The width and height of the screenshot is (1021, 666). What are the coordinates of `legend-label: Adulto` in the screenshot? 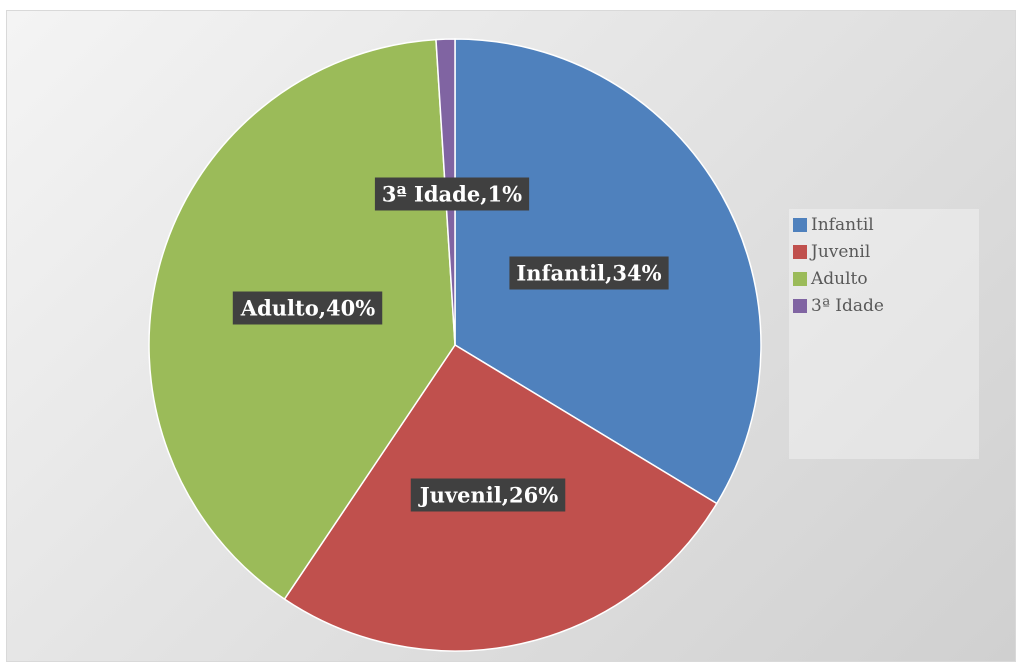 It's located at (839, 278).